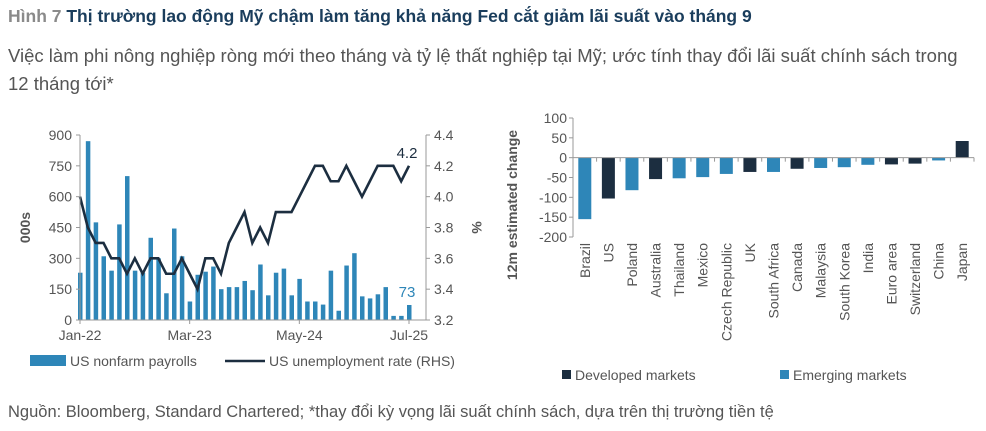 The width and height of the screenshot is (986, 431). Describe the element at coordinates (244, 227) in the screenshot. I see `unemployment-line` at that location.